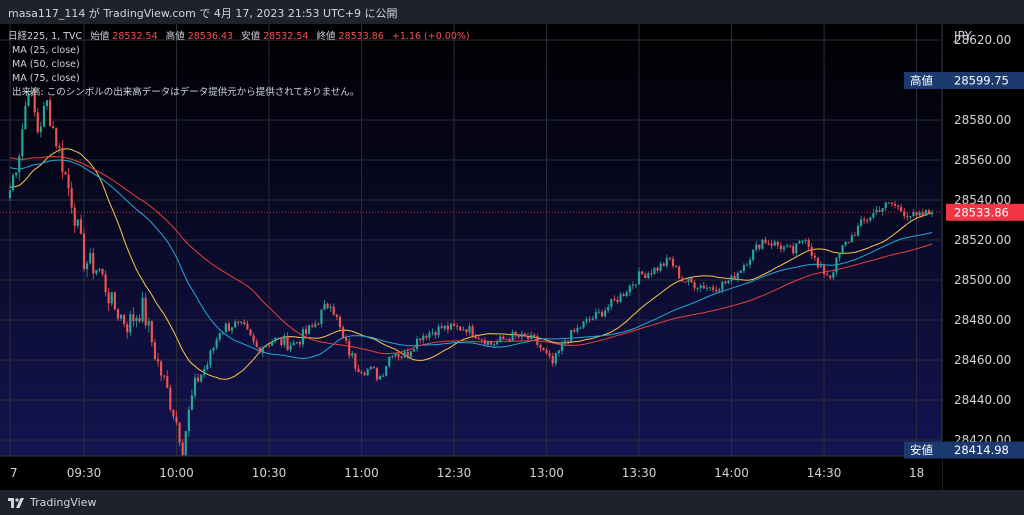 Image resolution: width=1024 pixels, height=515 pixels. Describe the element at coordinates (982, 257) in the screenshot. I see `price-axis-panel` at that location.